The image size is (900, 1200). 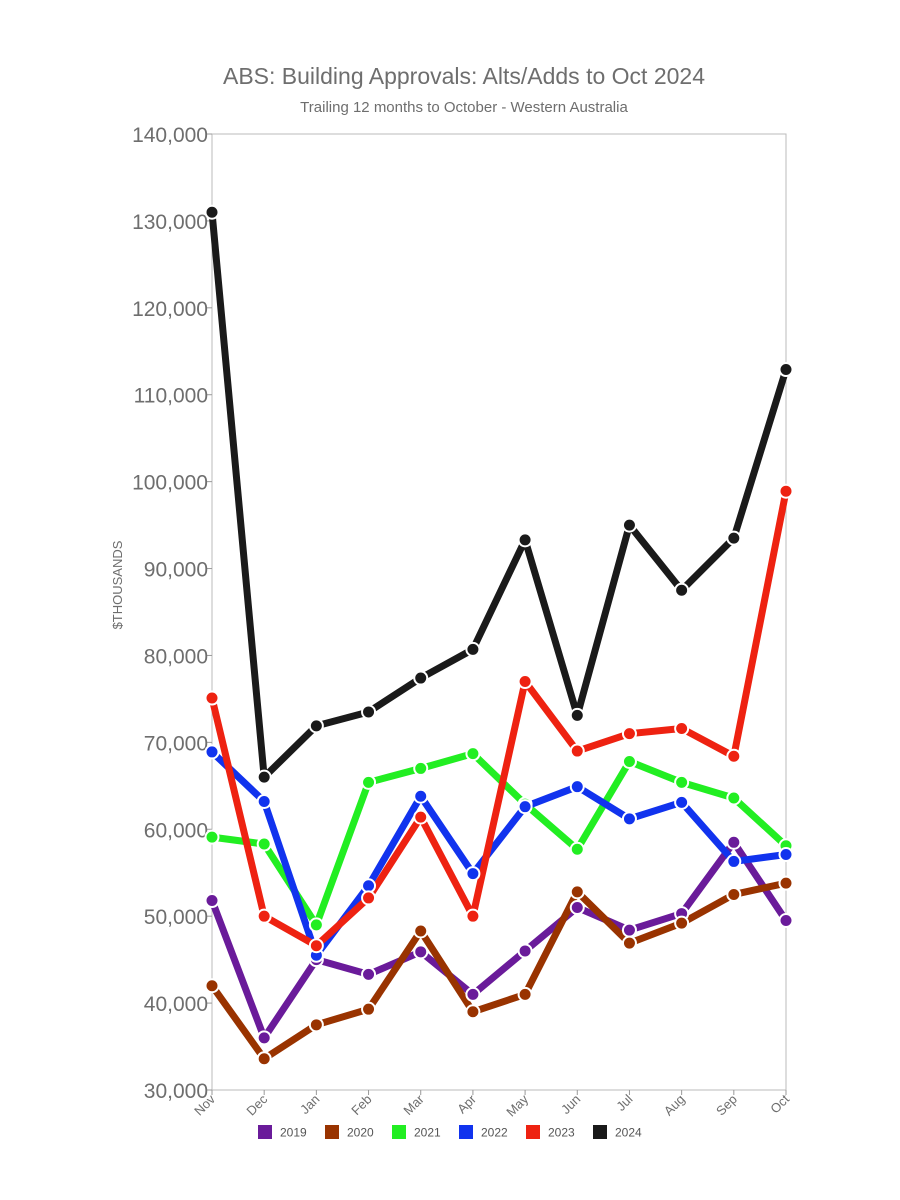 I want to click on data-point-2019-Feb, so click(x=369, y=974).